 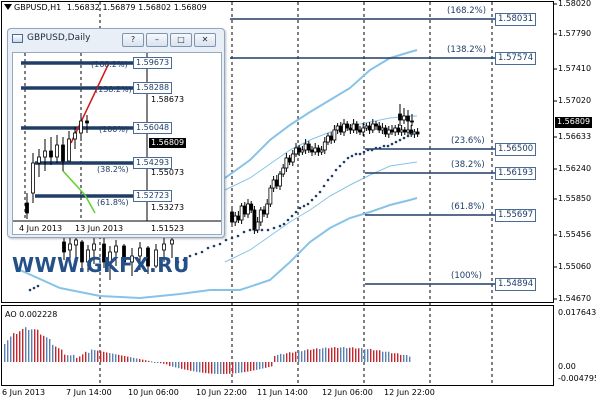 What do you see at coordinates (168, 228) in the screenshot?
I see `daily-price-axis-label: 1.51523` at bounding box center [168, 228].